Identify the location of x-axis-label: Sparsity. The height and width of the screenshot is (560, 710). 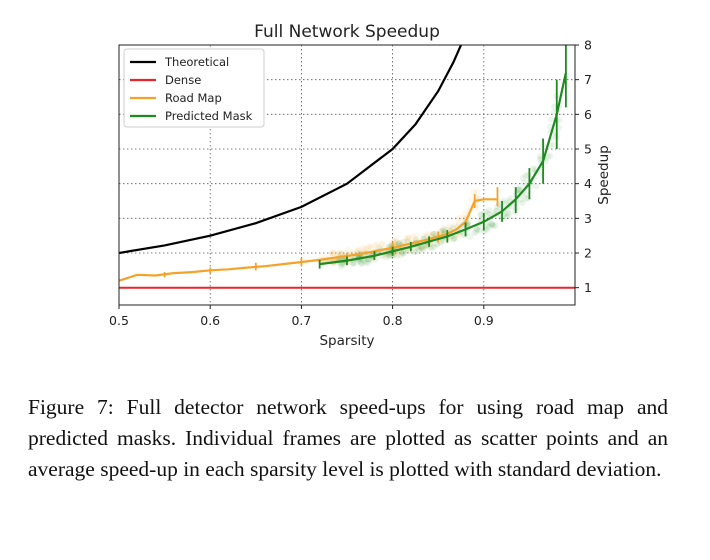
(346, 341).